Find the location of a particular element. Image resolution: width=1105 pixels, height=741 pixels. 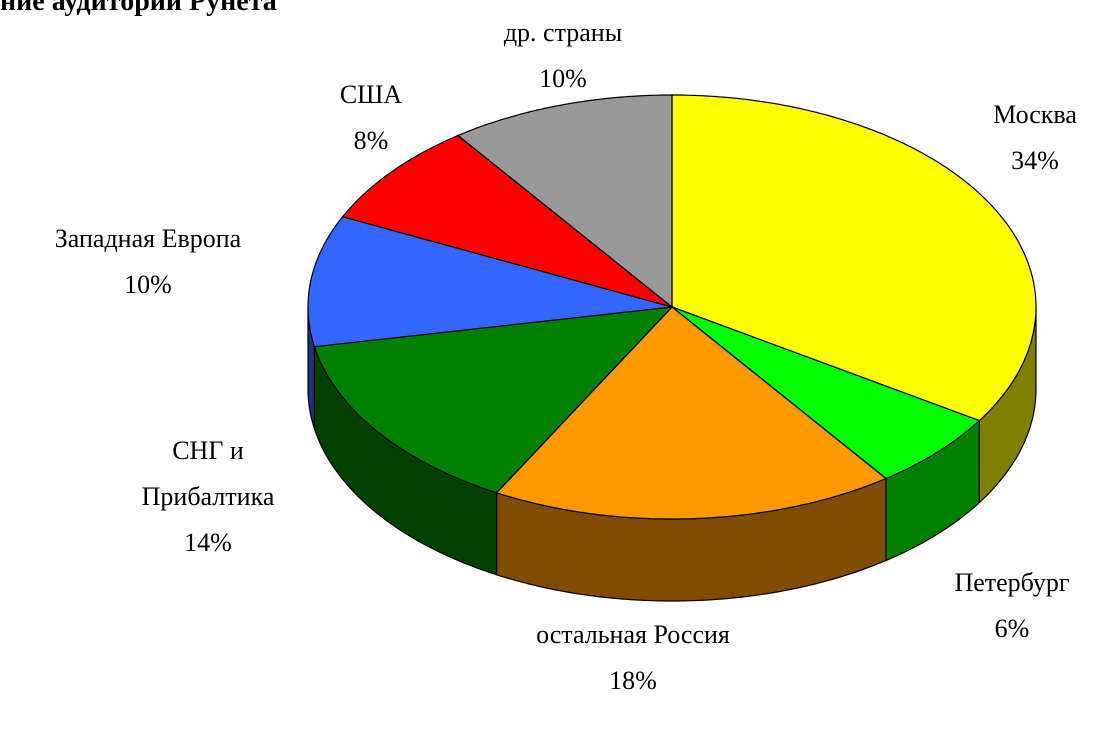

label-name: Западная Европа is located at coordinates (148, 238).